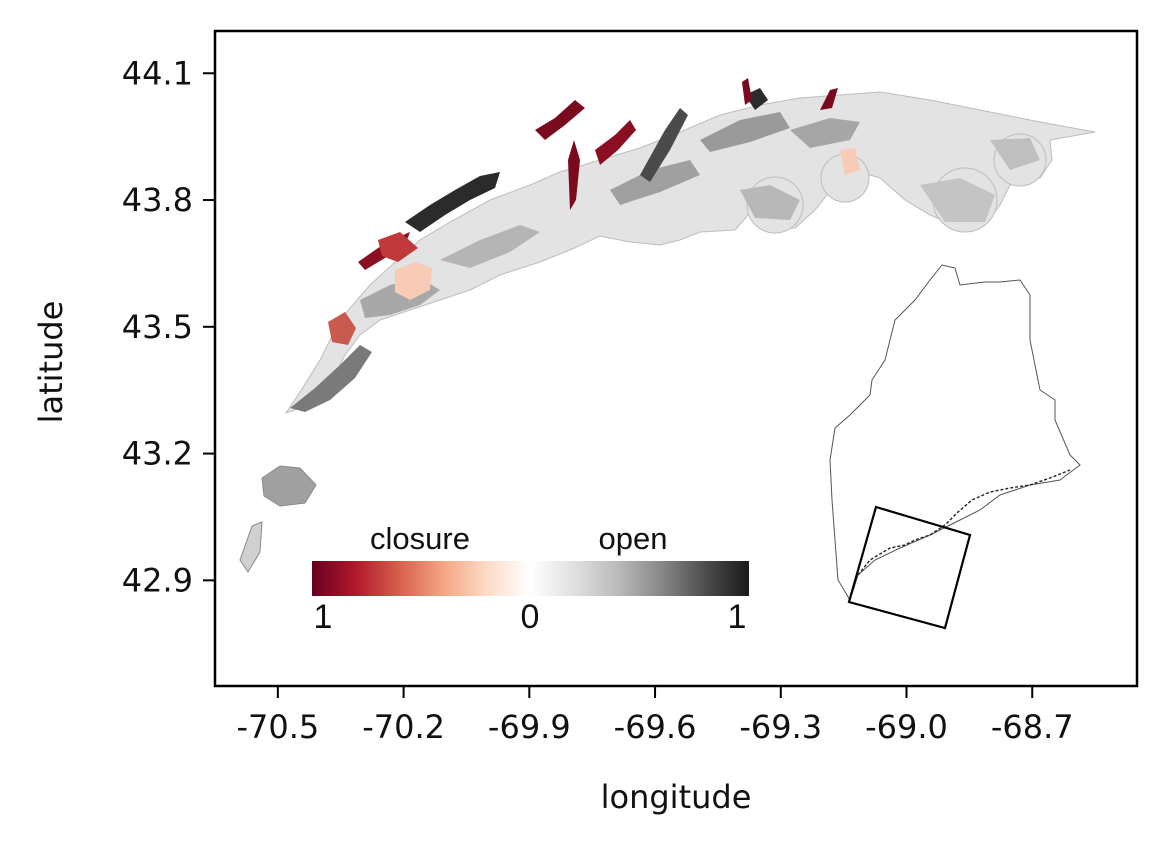 This screenshot has width=1167, height=849. I want to click on study-area-box, so click(909, 567).